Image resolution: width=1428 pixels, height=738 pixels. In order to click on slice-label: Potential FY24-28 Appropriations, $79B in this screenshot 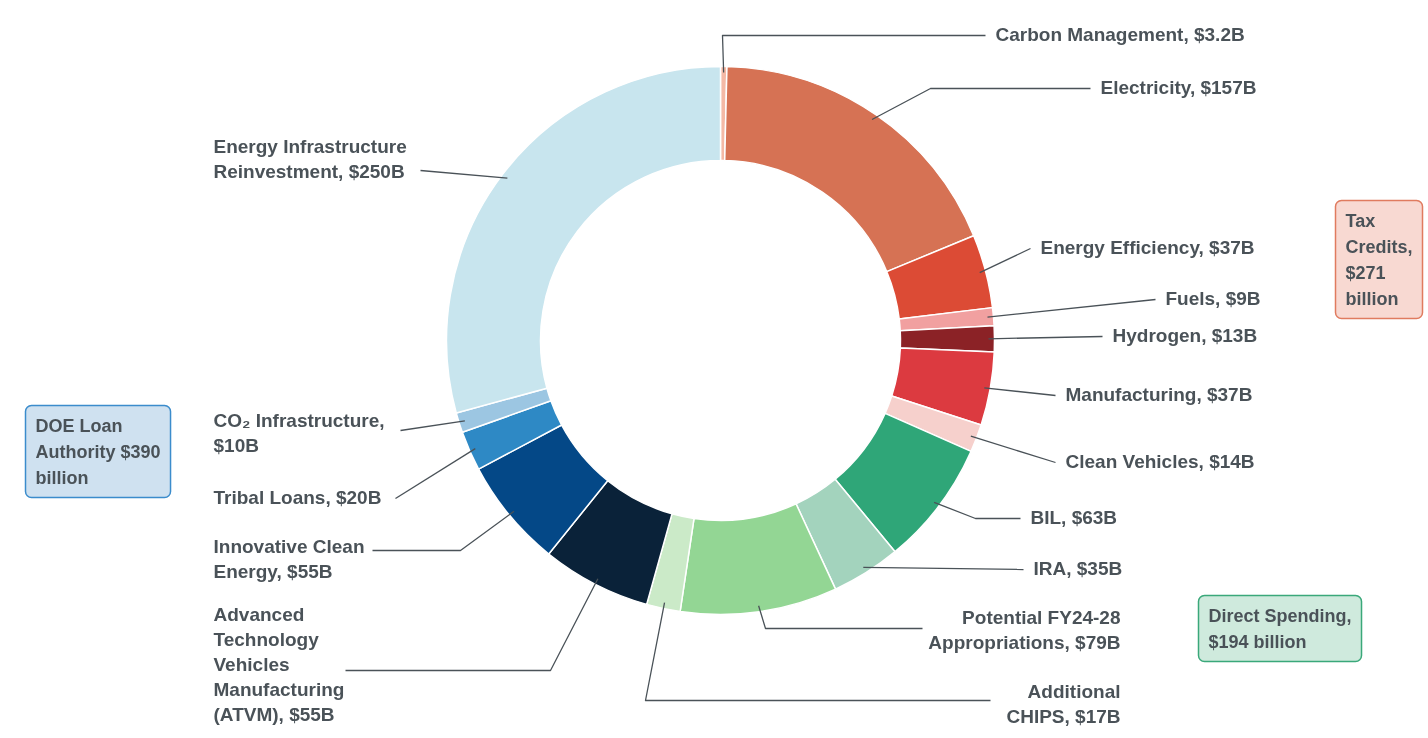, I will do `click(1024, 629)`.